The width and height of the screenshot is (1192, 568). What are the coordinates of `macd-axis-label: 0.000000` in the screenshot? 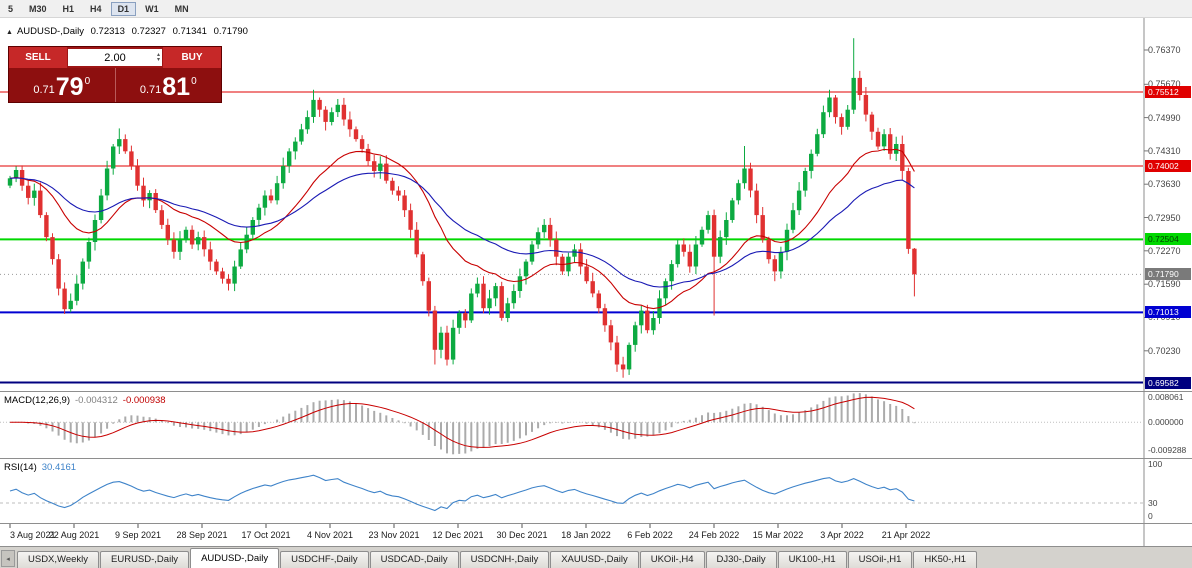 It's located at (1166, 422).